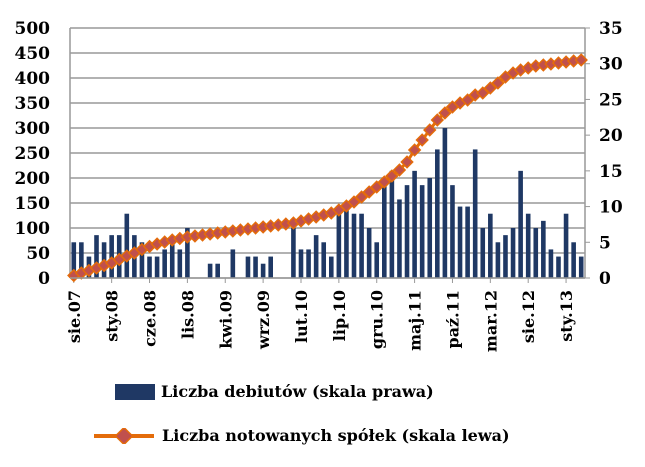  What do you see at coordinates (33, 129) in the screenshot?
I see `left-tick-label: 300` at bounding box center [33, 129].